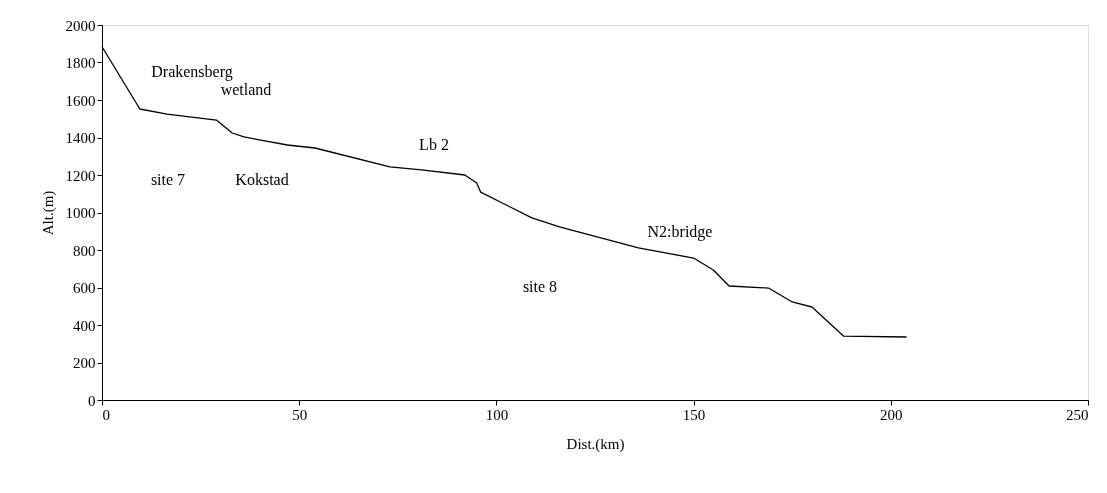 The height and width of the screenshot is (493, 1107). What do you see at coordinates (80, 63) in the screenshot?
I see `y-tick-label: 1800` at bounding box center [80, 63].